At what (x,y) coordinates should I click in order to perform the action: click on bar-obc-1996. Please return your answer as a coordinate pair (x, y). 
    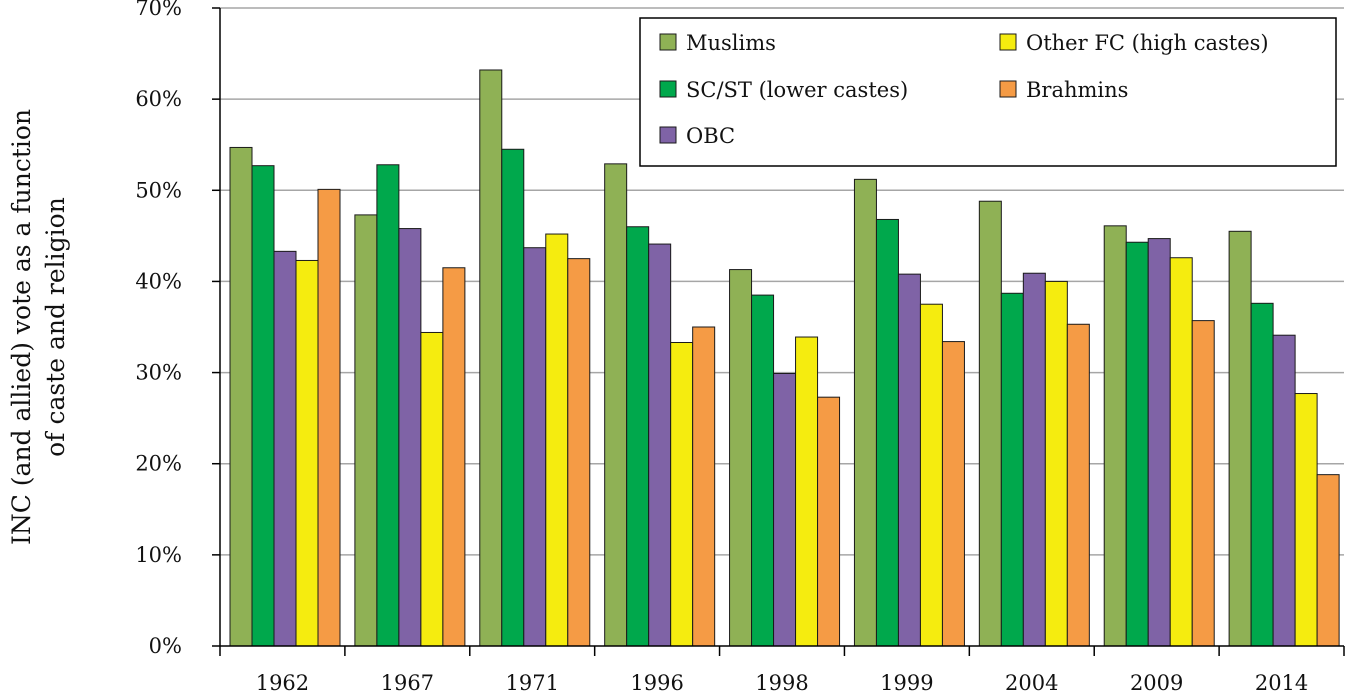
    Looking at the image, I should click on (660, 445).